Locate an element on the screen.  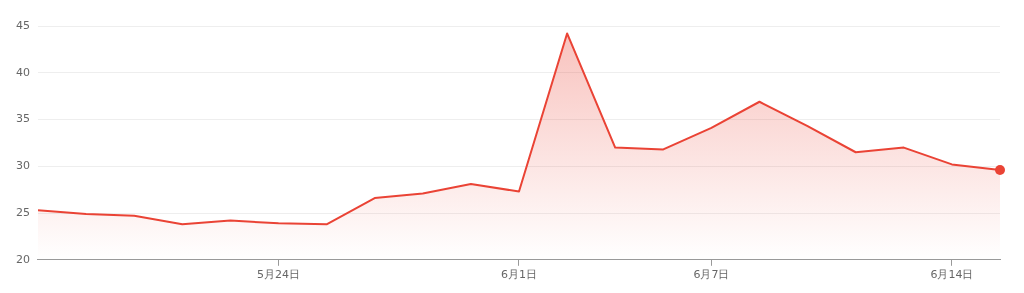
x-tick-label: 6月7日 is located at coordinates (711, 275).